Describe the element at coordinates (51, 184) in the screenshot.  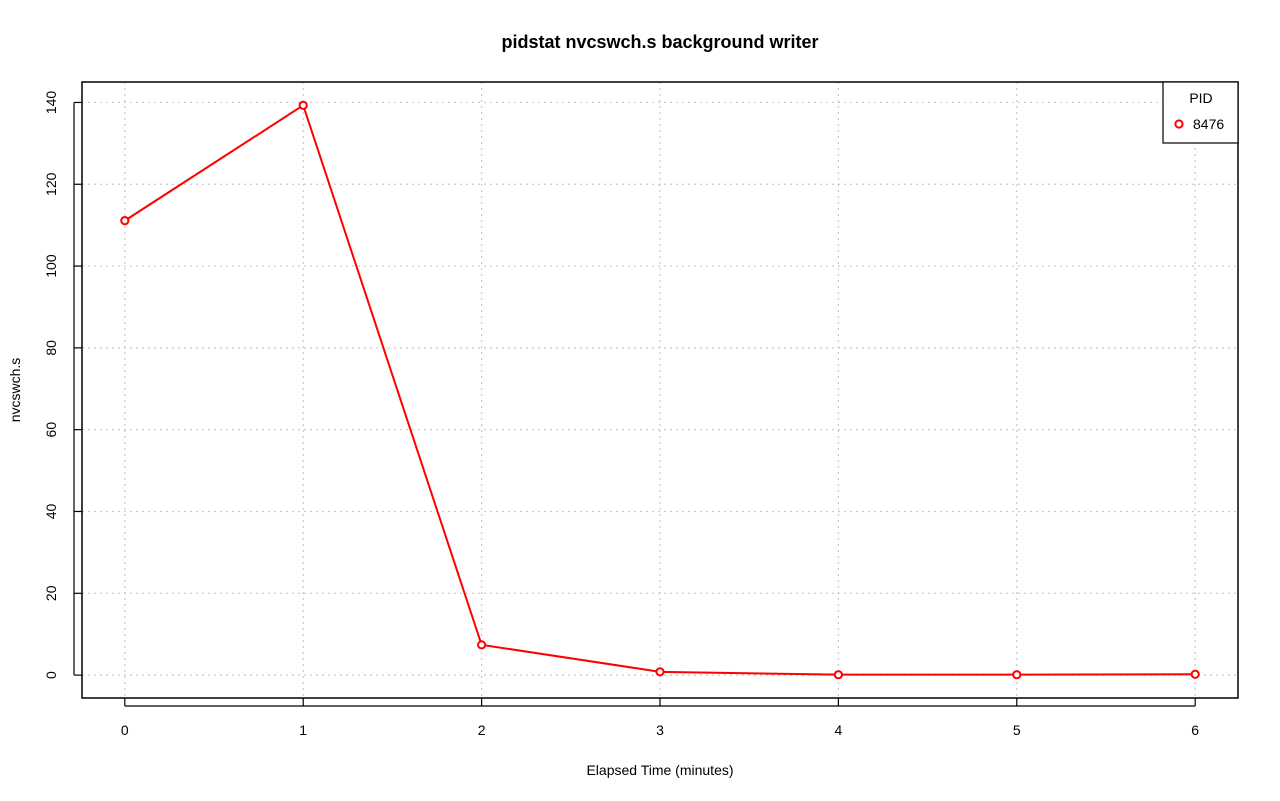
I see `y-tick-label: 120` at that location.